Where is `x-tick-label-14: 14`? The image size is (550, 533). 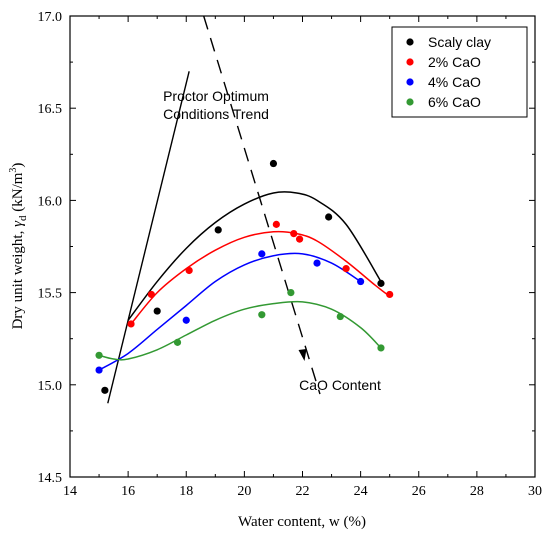 x-tick-label-14: 14 is located at coordinates (70, 491).